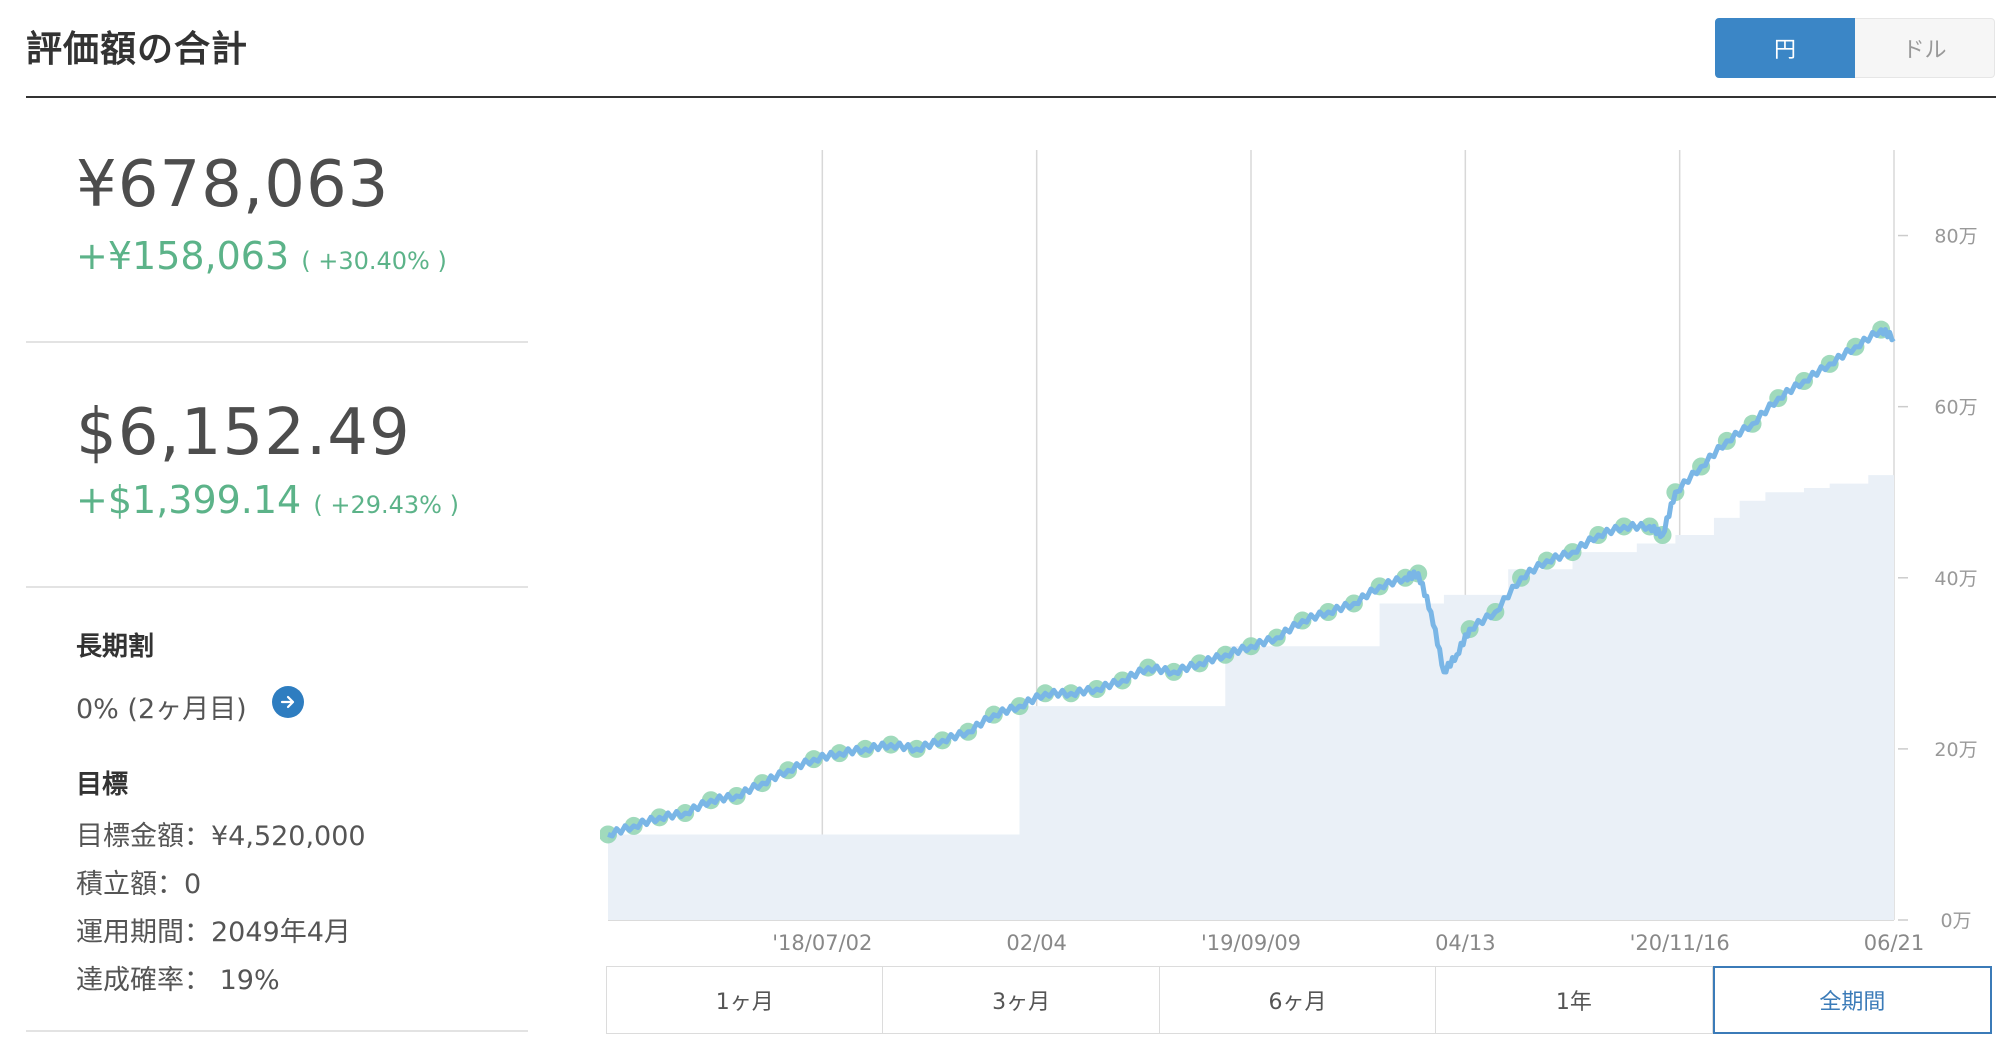 The image size is (2008, 1046). What do you see at coordinates (1680, 943) in the screenshot?
I see `x-tick-label: '20/11/16` at bounding box center [1680, 943].